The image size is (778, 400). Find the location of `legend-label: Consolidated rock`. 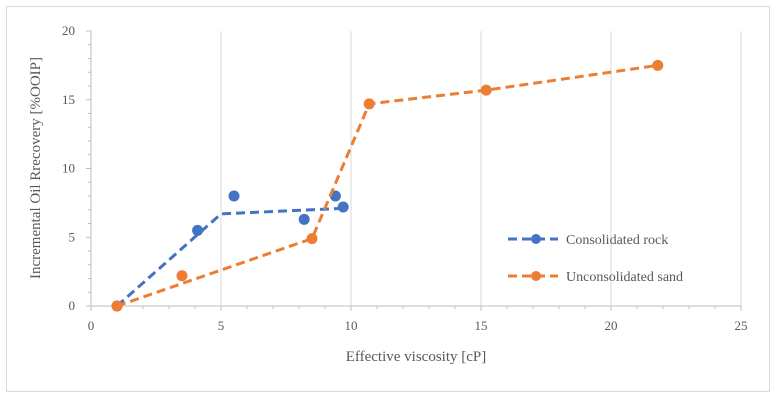

legend-label: Consolidated rock is located at coordinates (617, 240).